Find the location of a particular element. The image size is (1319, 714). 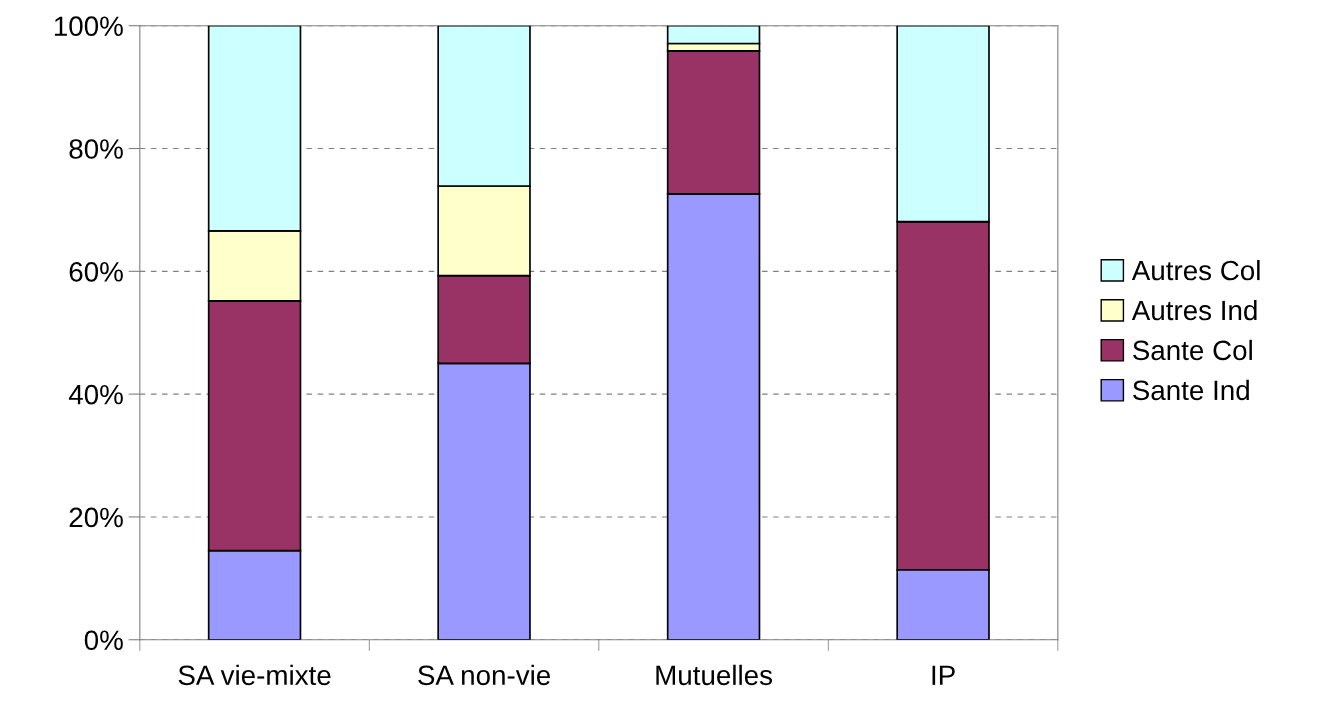

y-tick-label: 100% is located at coordinates (88, 26).